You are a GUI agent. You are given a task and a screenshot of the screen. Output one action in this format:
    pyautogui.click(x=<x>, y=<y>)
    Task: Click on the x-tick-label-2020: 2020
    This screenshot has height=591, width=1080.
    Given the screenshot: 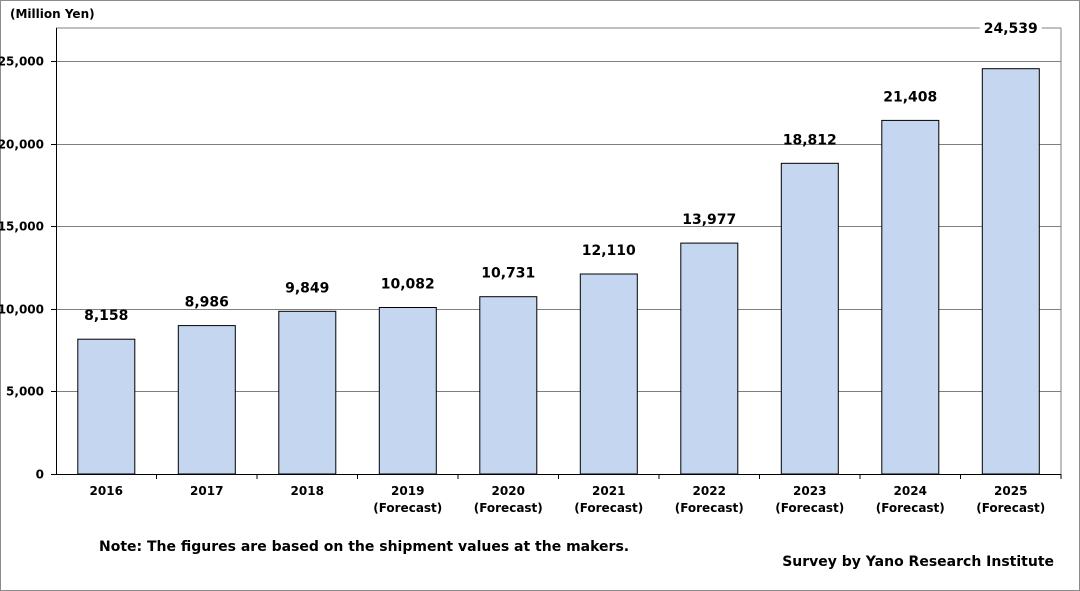 What is the action you would take?
    pyautogui.click(x=508, y=491)
    